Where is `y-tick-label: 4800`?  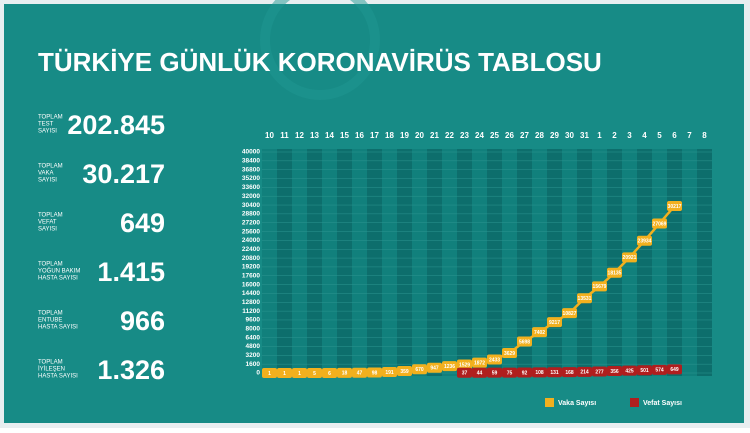 y-tick-label: 4800 is located at coordinates (253, 346).